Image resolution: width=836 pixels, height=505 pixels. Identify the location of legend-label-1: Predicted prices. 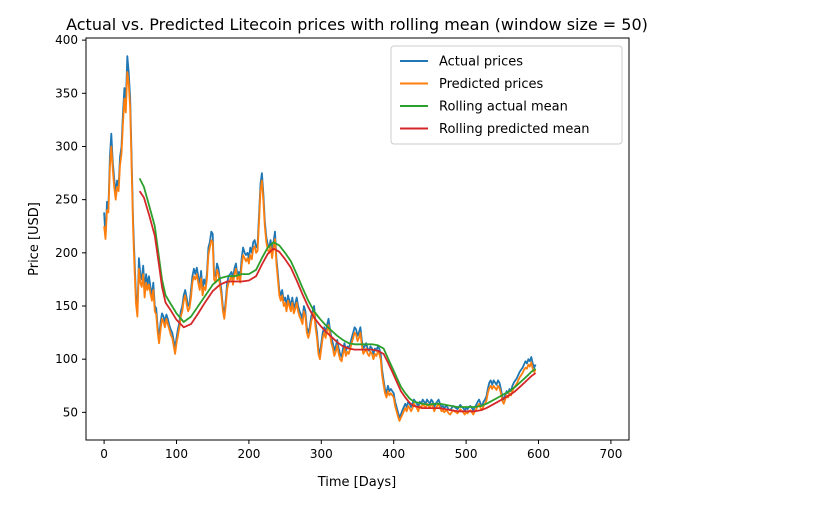
(491, 84).